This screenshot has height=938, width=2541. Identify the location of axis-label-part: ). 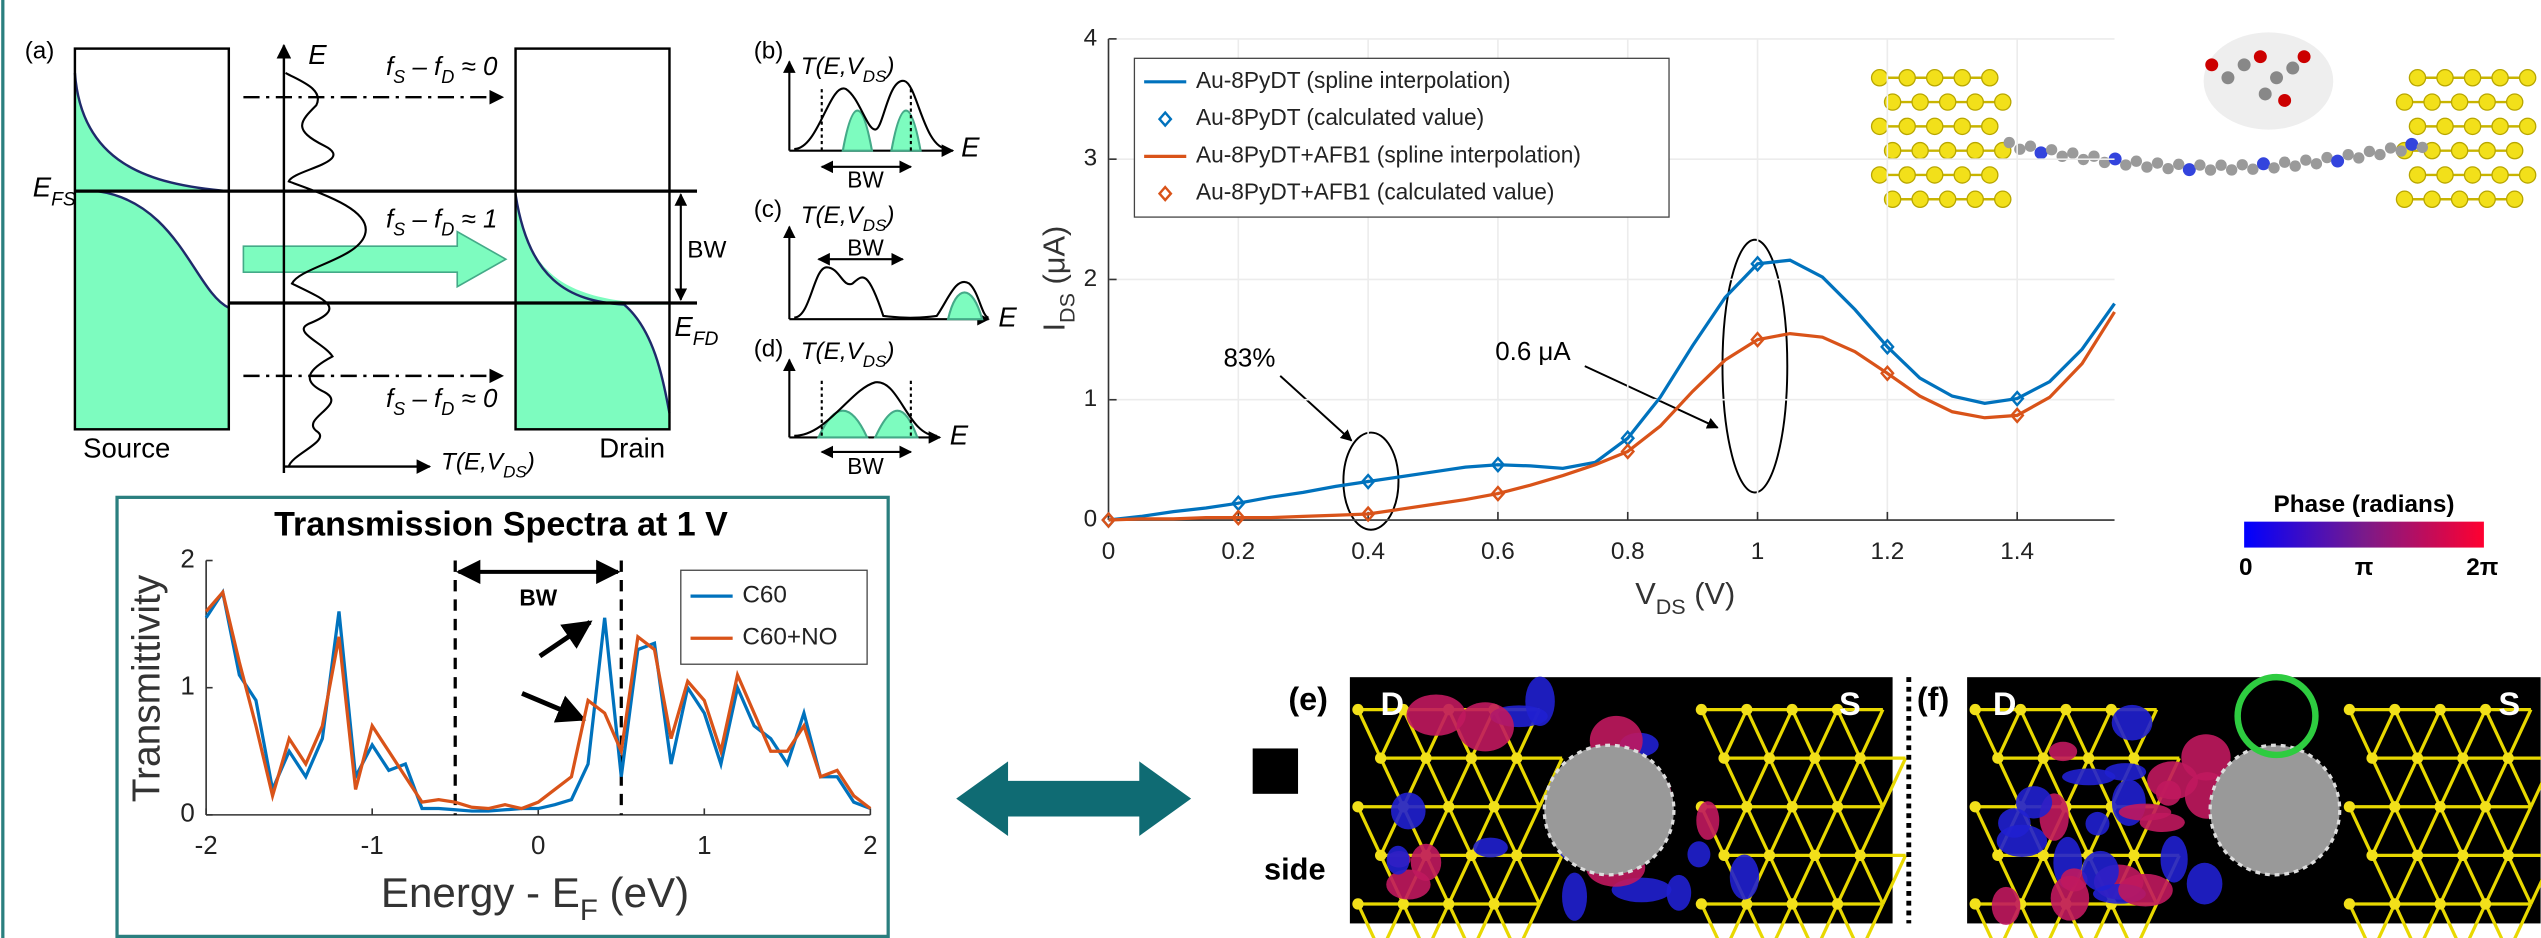
(529, 462).